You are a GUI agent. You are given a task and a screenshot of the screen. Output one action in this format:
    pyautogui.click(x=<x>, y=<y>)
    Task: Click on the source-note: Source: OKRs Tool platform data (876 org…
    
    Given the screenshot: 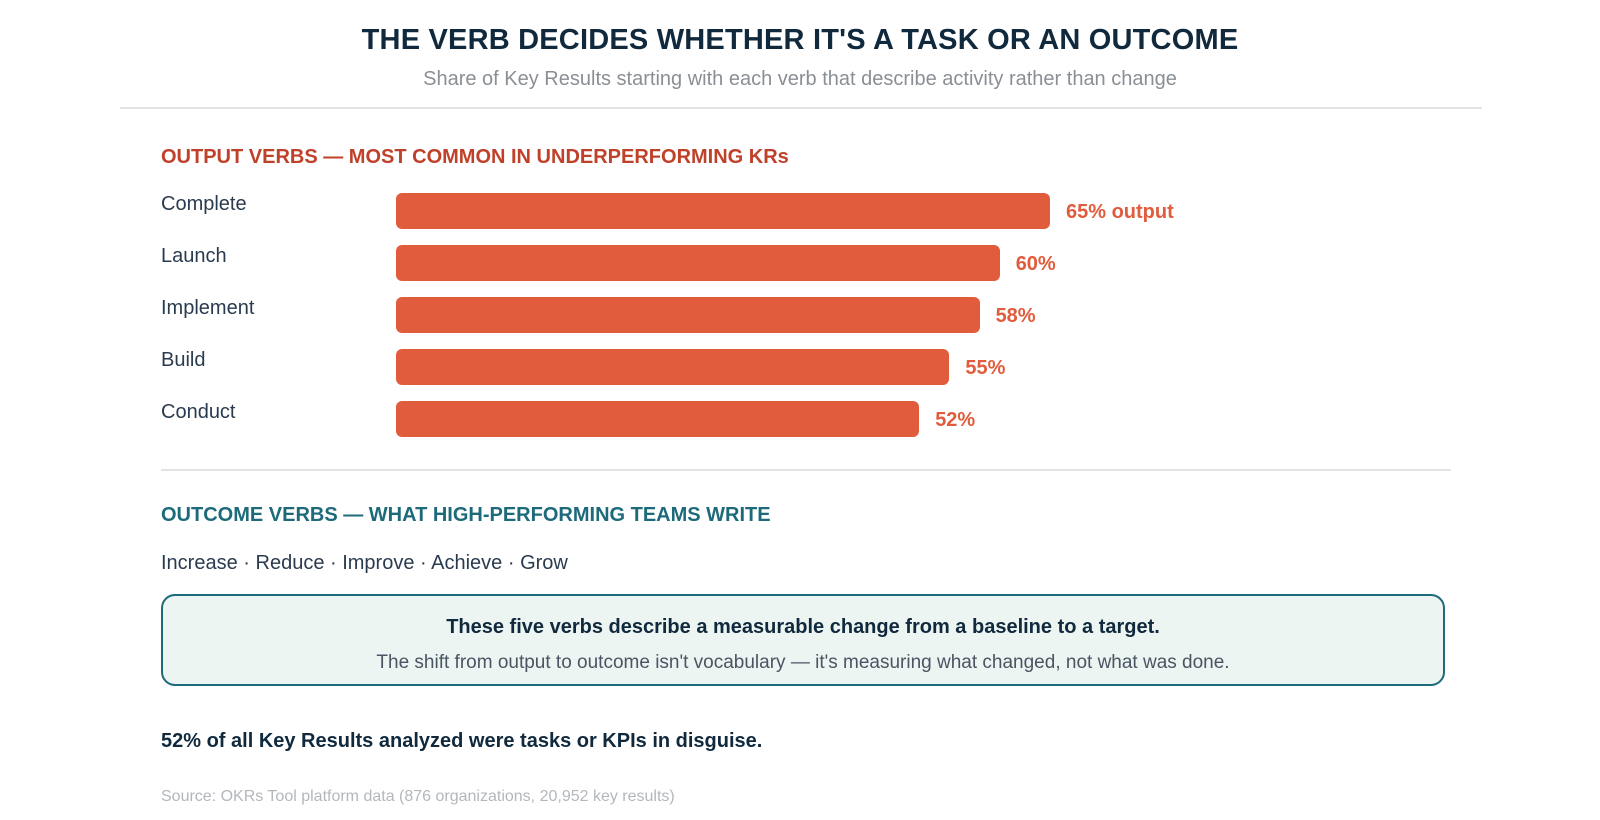 What is the action you would take?
    pyautogui.click(x=418, y=796)
    